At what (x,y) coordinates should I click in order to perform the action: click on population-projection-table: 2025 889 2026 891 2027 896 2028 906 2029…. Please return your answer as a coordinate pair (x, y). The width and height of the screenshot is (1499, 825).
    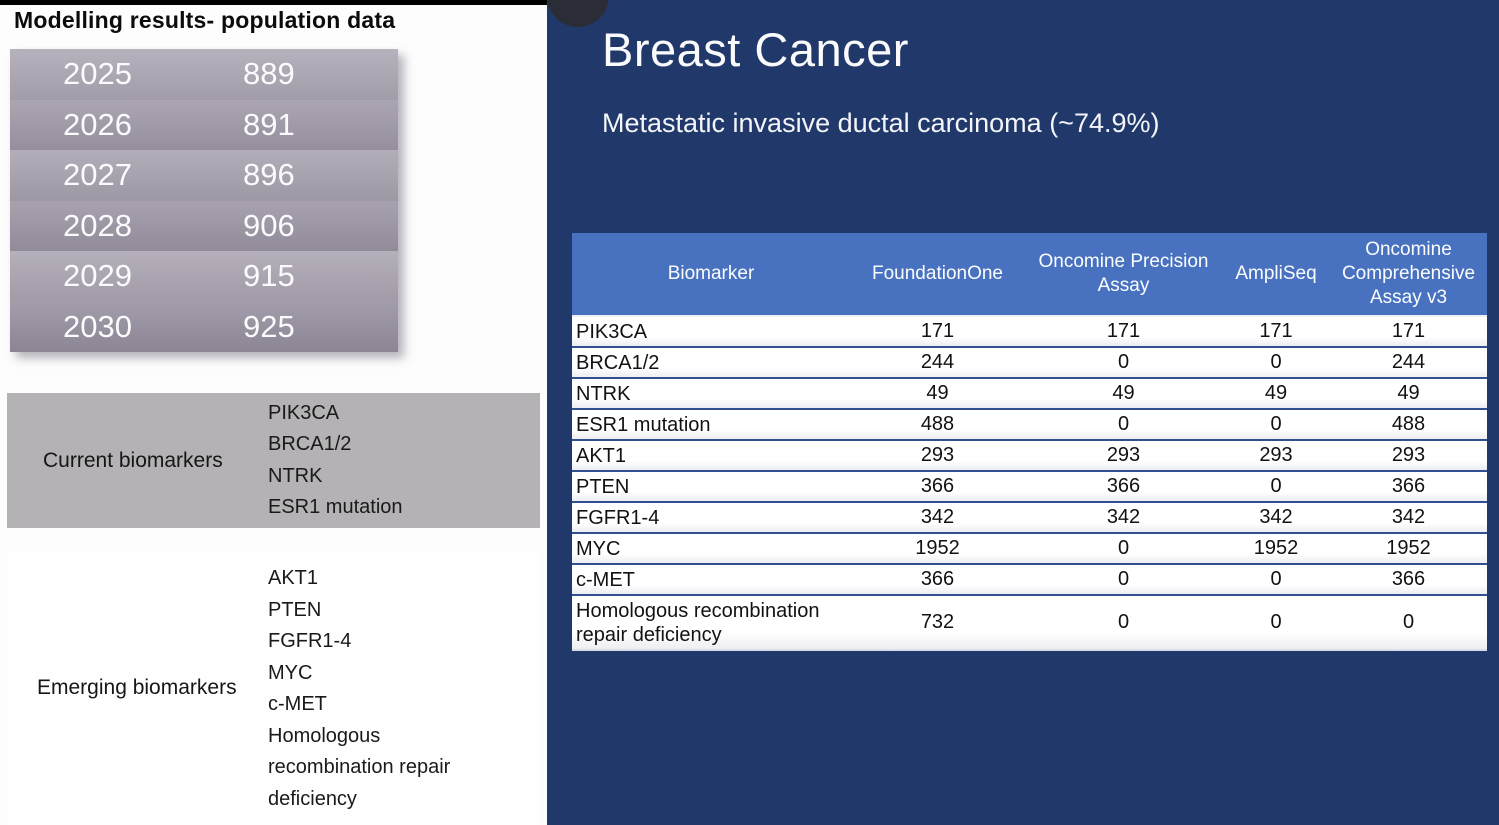
    Looking at the image, I should click on (204, 200).